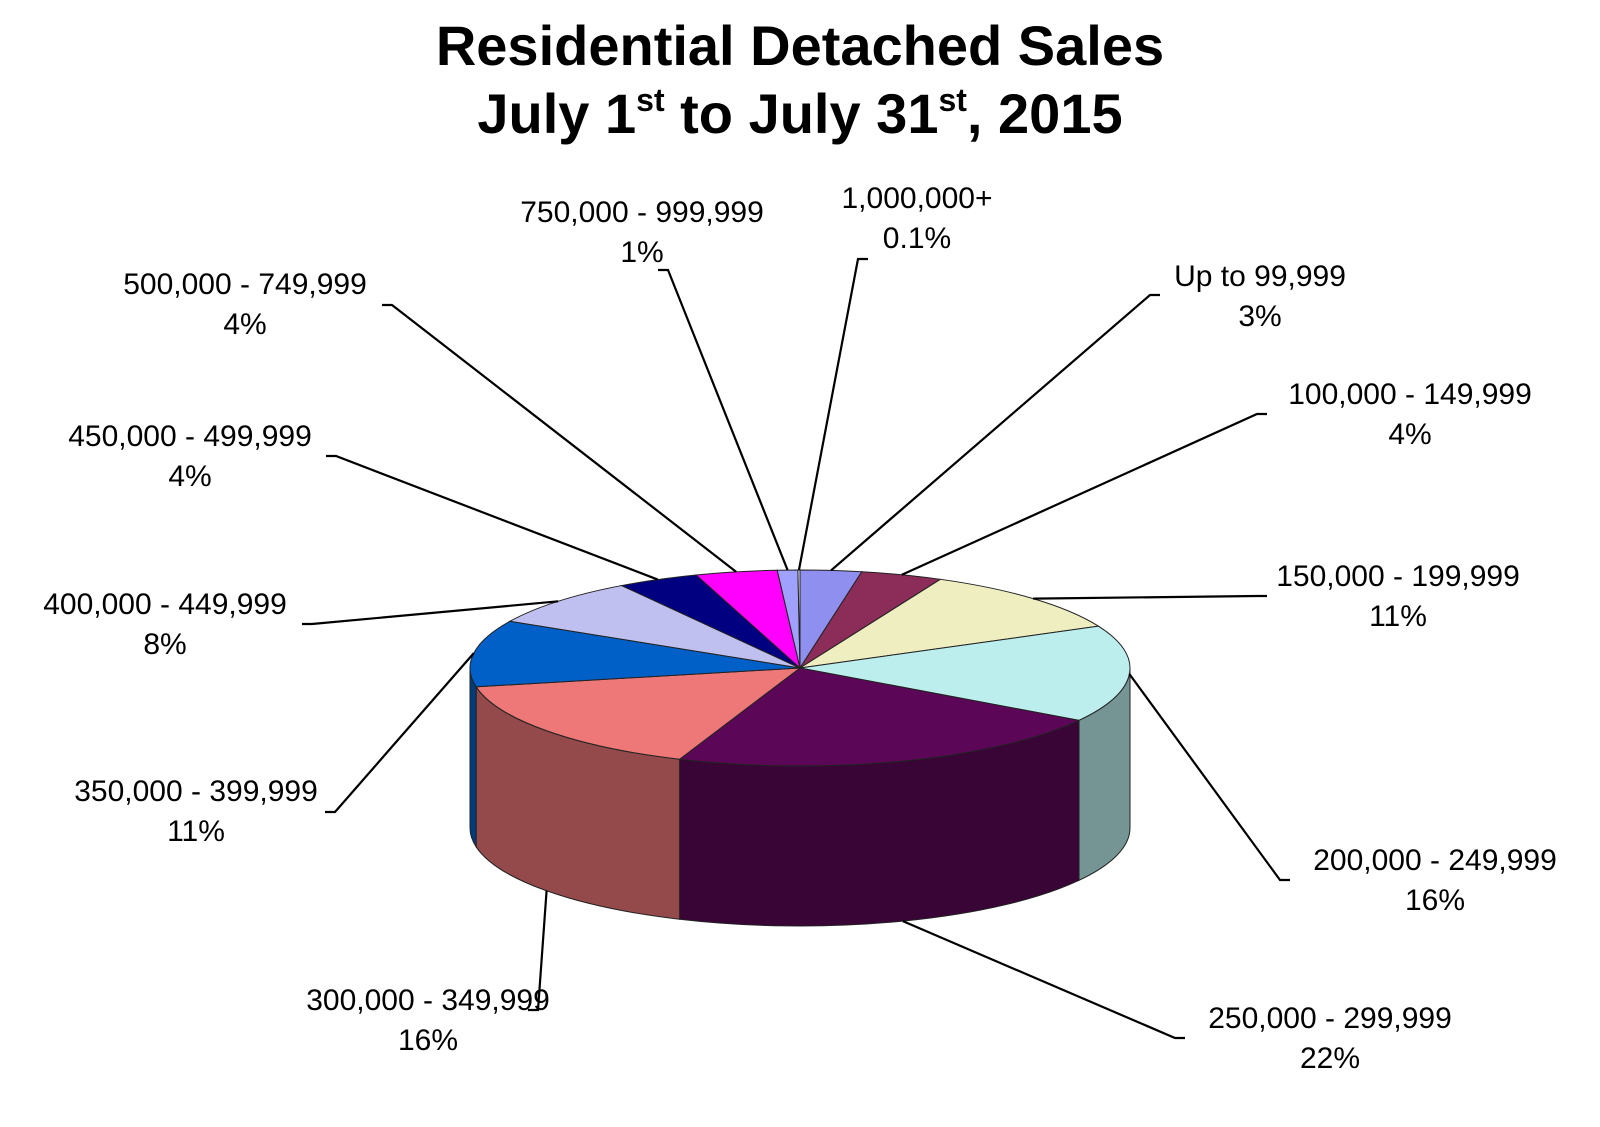 The height and width of the screenshot is (1127, 1600). I want to click on chart-title-line-2: July 1st to July 31st, 2015, so click(799, 113).